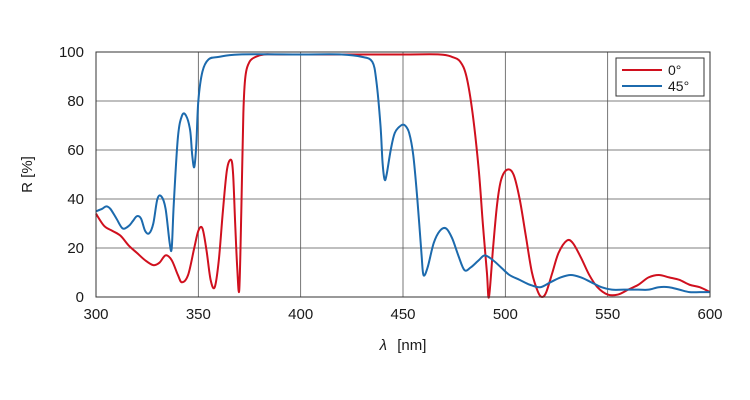 The width and height of the screenshot is (750, 400). Describe the element at coordinates (75, 101) in the screenshot. I see `y-tick-label: 80` at that location.